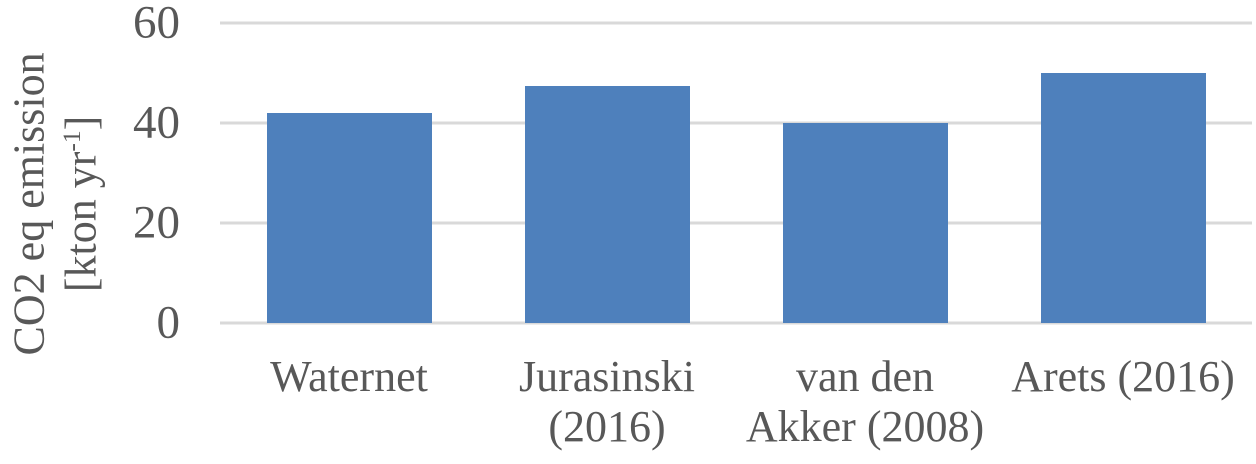 This screenshot has height=464, width=1256. Describe the element at coordinates (168, 322) in the screenshot. I see `y-tick-label: 0` at that location.